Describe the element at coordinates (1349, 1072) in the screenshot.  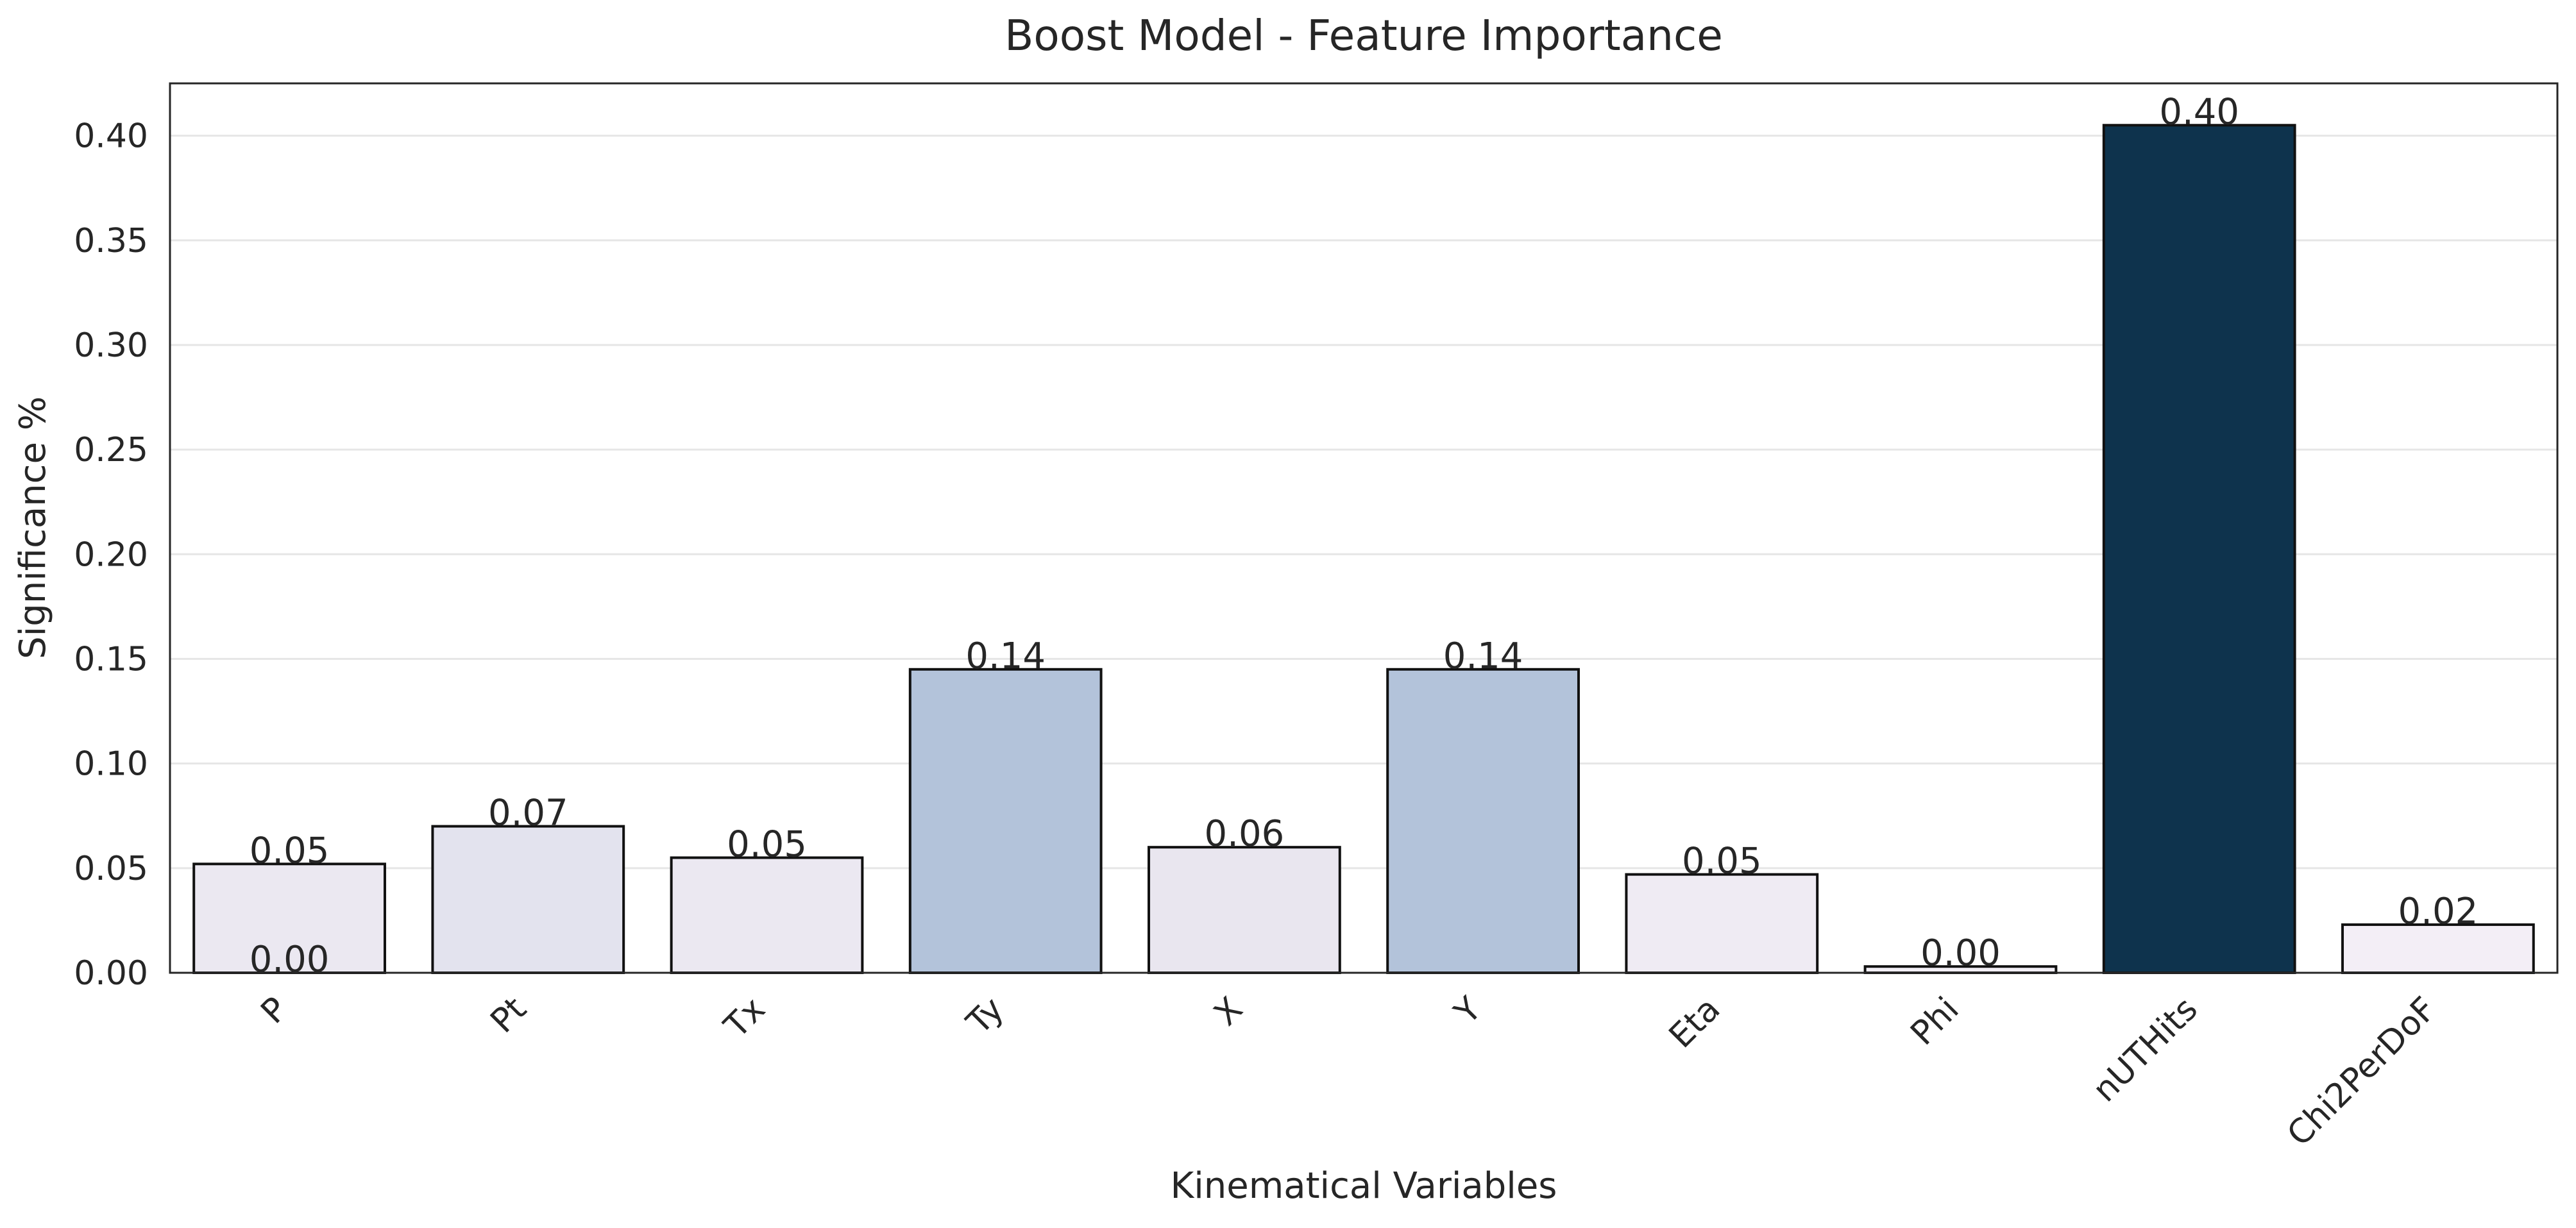
I see `x-axis-ticks: P Pt Tx Ty X Y Eta Phi nUTHits Chi2PerDoF` at that location.